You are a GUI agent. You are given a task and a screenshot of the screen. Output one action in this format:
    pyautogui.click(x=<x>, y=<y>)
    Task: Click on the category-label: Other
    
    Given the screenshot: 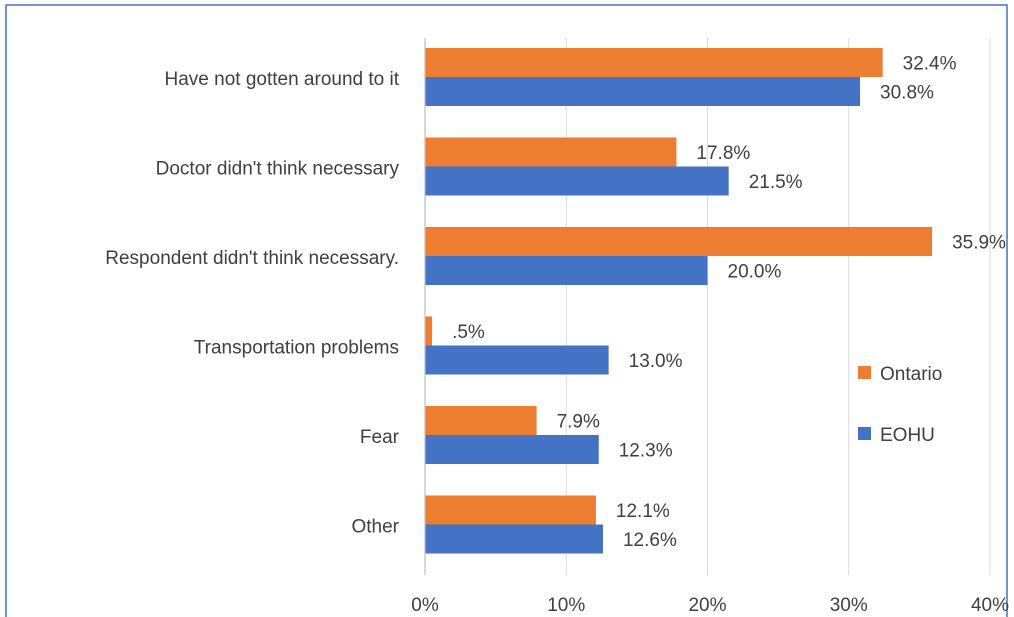 What is the action you would take?
    pyautogui.click(x=375, y=527)
    